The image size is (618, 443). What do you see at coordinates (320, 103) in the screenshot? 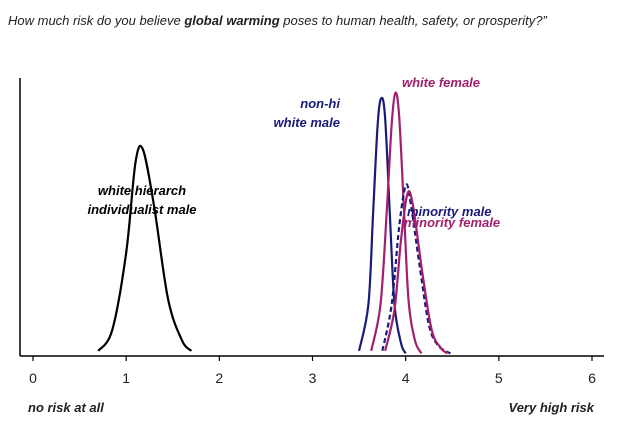
I see `series-label-line: non-hi` at bounding box center [320, 103].